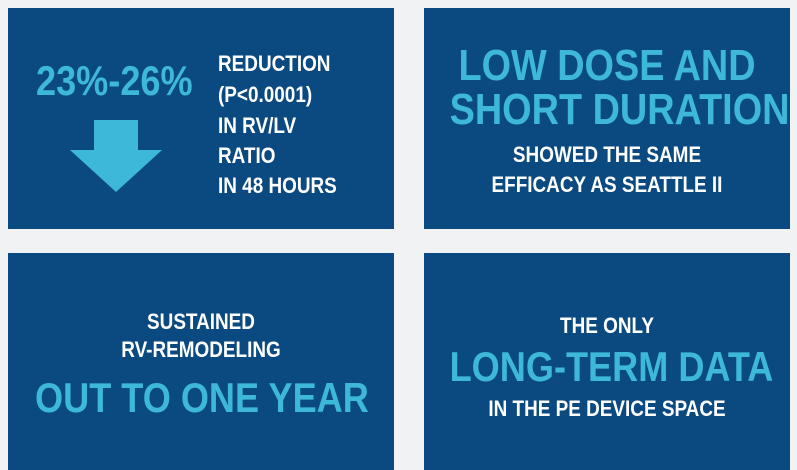  I want to click on text-line: IN THE PE DEVICE SPACE, so click(607, 408).